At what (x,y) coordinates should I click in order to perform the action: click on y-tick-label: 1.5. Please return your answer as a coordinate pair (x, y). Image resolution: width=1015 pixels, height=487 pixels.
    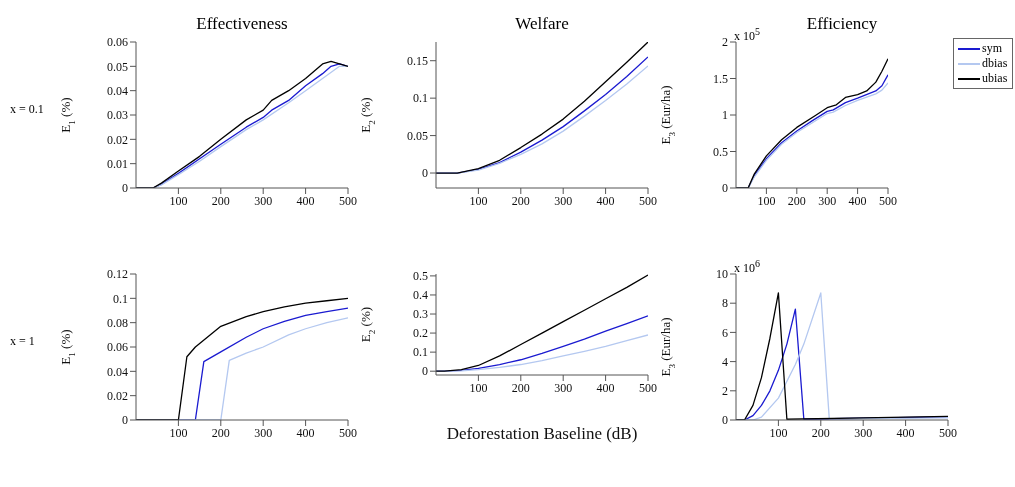
    Looking at the image, I should click on (720, 78).